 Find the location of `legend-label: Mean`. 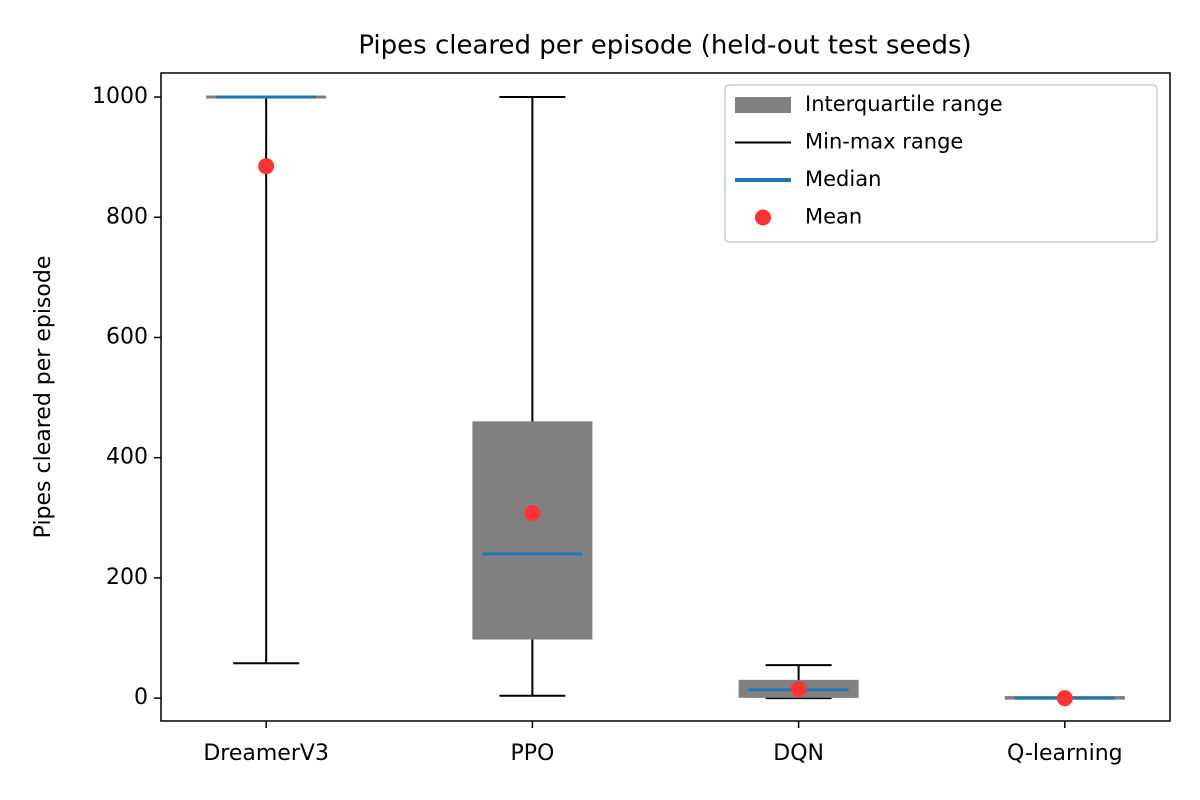

legend-label: Mean is located at coordinates (833, 217).